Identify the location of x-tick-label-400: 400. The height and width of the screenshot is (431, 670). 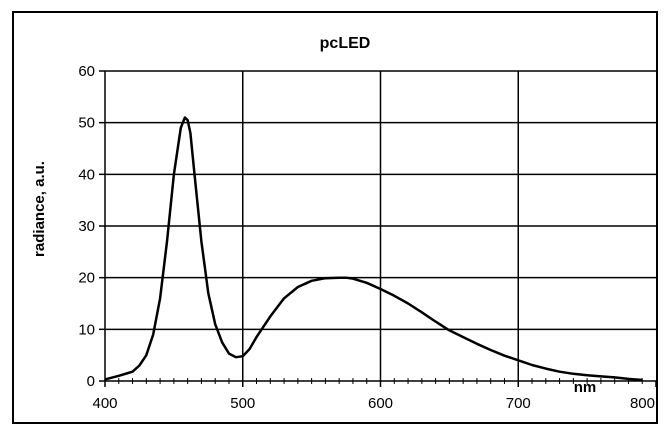
(104, 403).